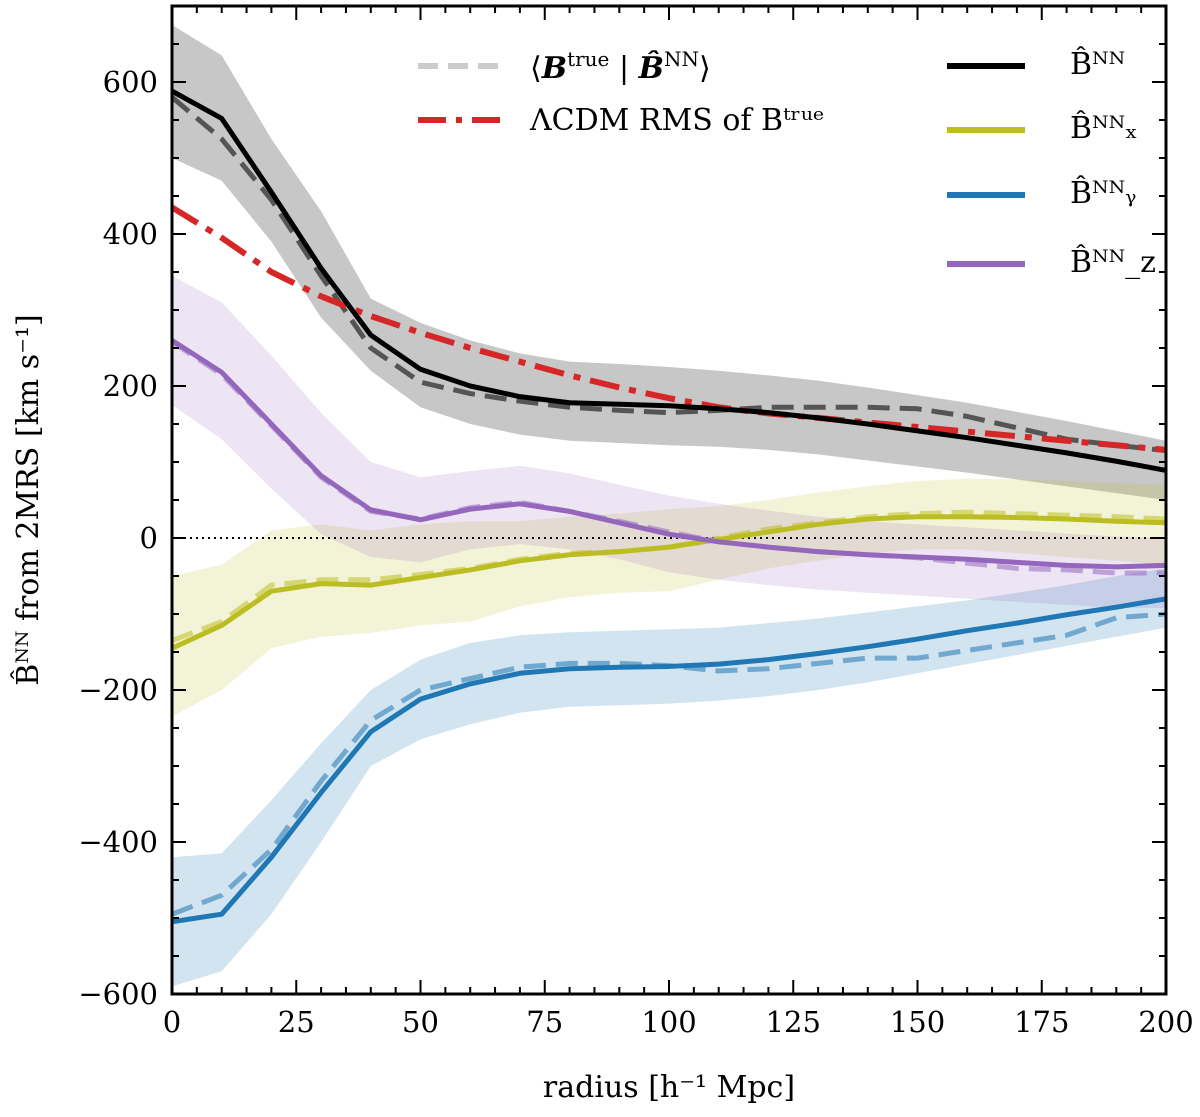 The width and height of the screenshot is (1200, 1117). Describe the element at coordinates (130, 234) in the screenshot. I see `y-tick-label: 400` at that location.